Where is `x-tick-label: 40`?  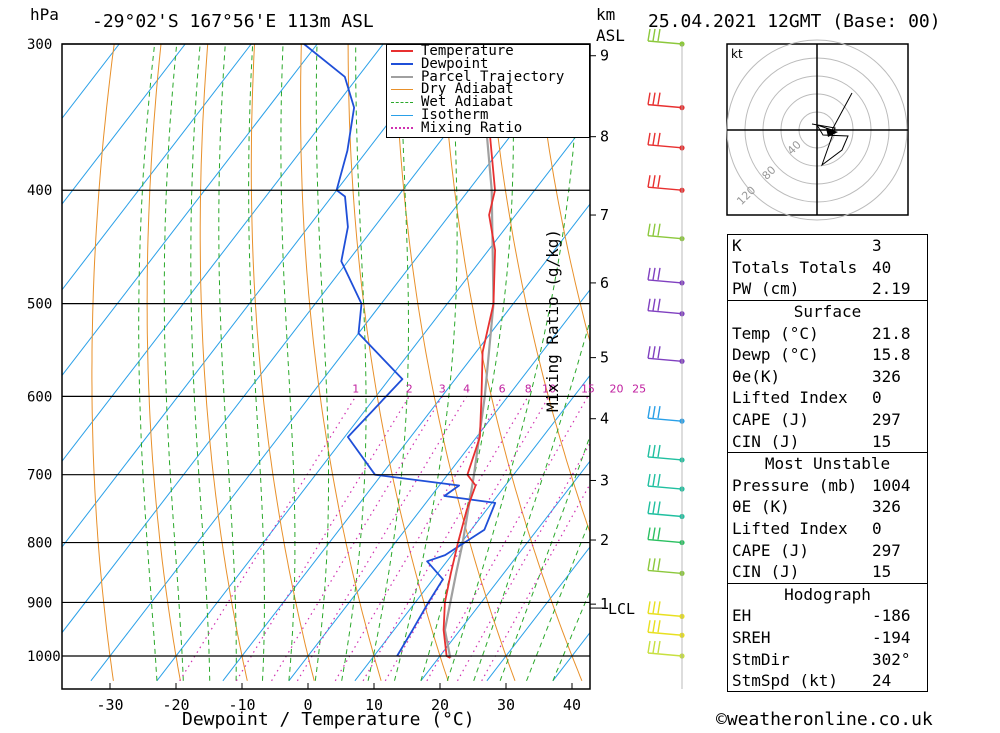
x-tick-label: 40 is located at coordinates (572, 705).